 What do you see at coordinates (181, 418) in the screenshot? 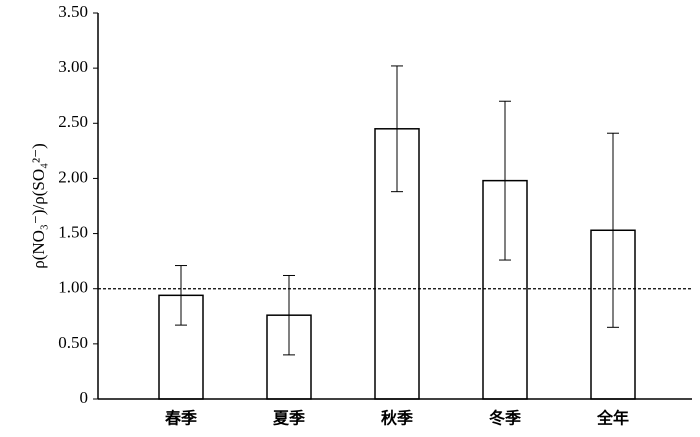
I see `x-tick-label: 春季` at bounding box center [181, 418].